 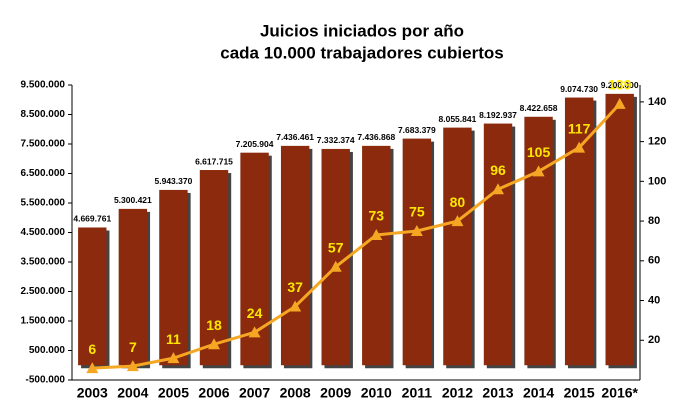 What do you see at coordinates (133, 347) in the screenshot?
I see `line-value-label: 7` at bounding box center [133, 347].